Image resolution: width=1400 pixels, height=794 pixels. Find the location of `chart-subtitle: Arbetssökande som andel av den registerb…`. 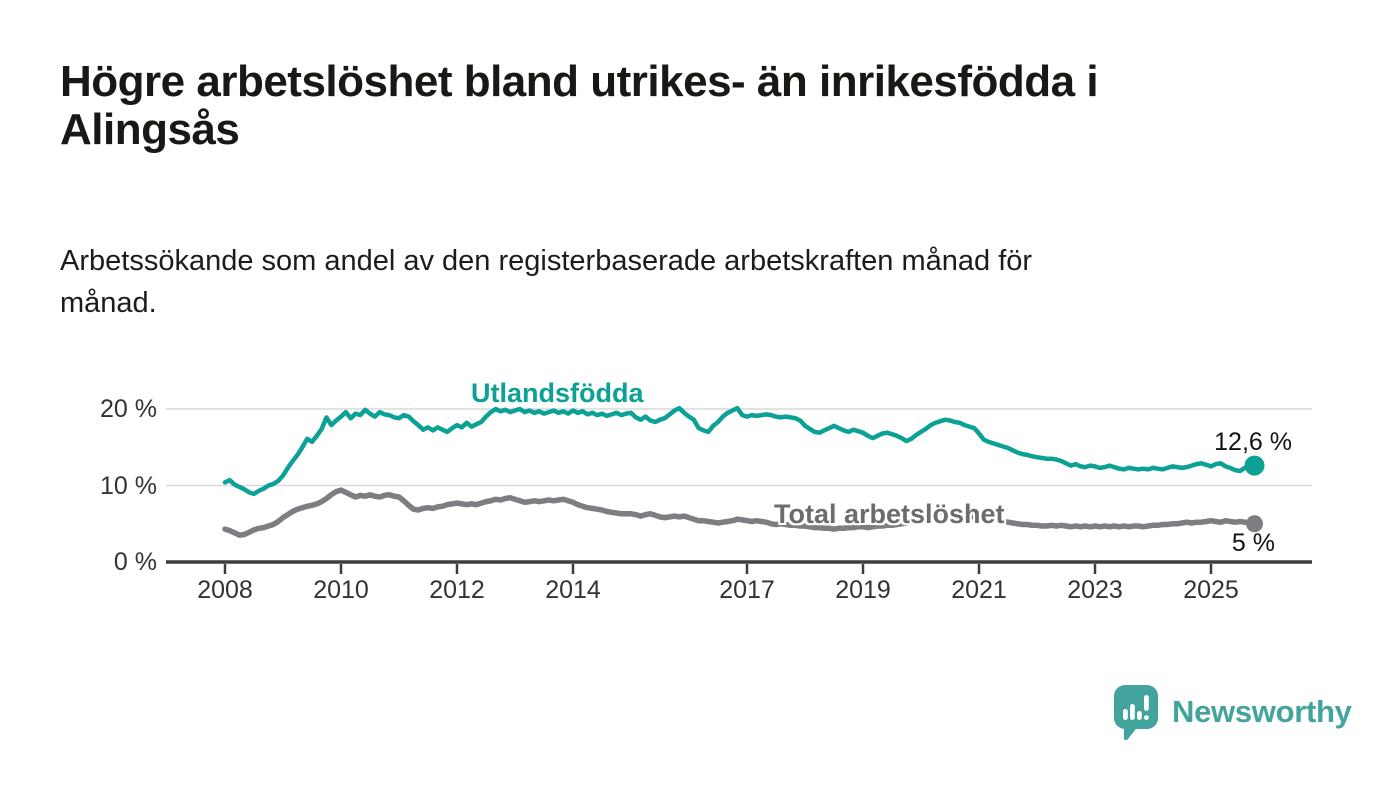

chart-subtitle: Arbetssökande som andel av den registerb… is located at coordinates (685, 282).